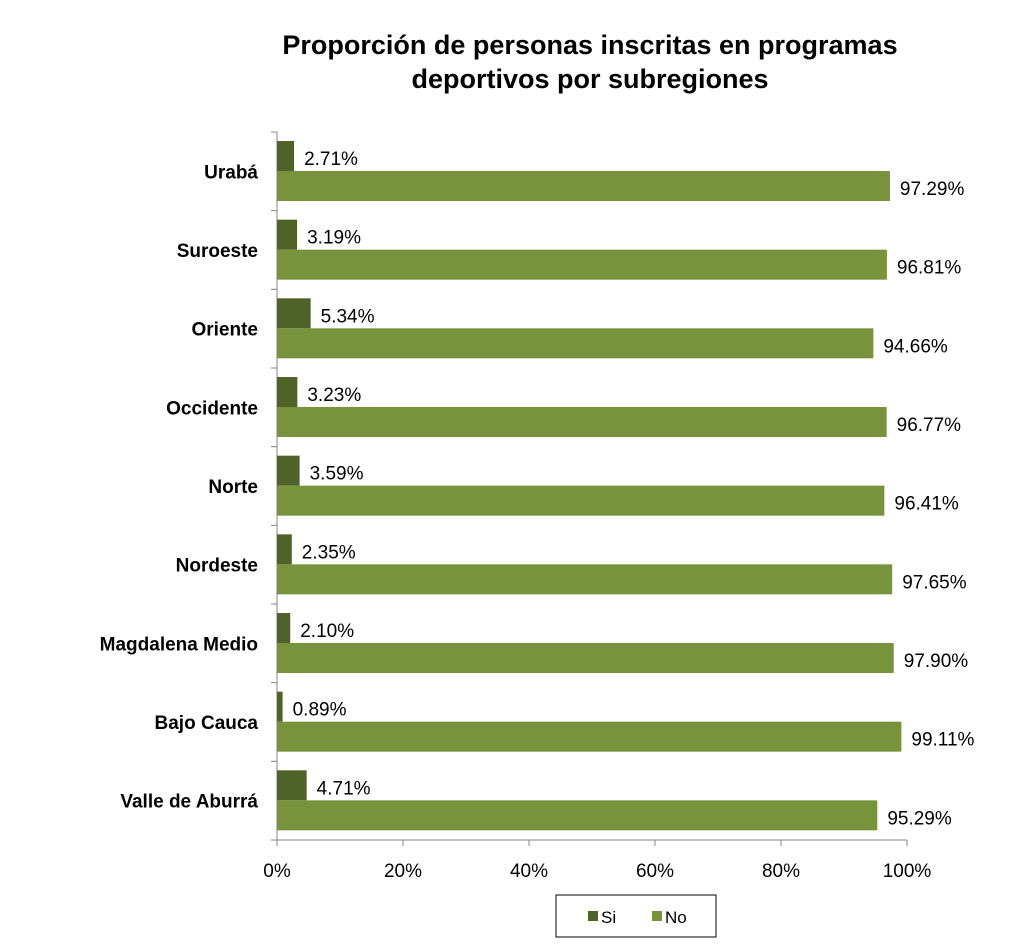 The height and width of the screenshot is (948, 1036). Describe the element at coordinates (655, 871) in the screenshot. I see `x-tick-label: 60%` at that location.